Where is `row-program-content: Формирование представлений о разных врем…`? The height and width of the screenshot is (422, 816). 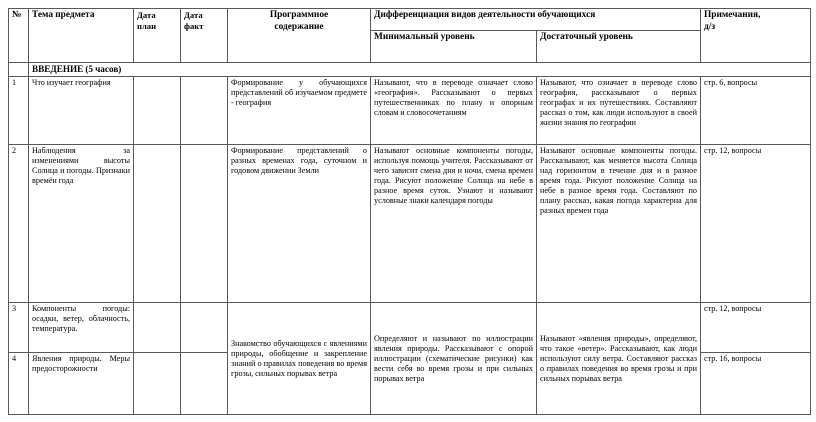
row-program-content: Формирование представлений о разных врем… is located at coordinates (299, 224).